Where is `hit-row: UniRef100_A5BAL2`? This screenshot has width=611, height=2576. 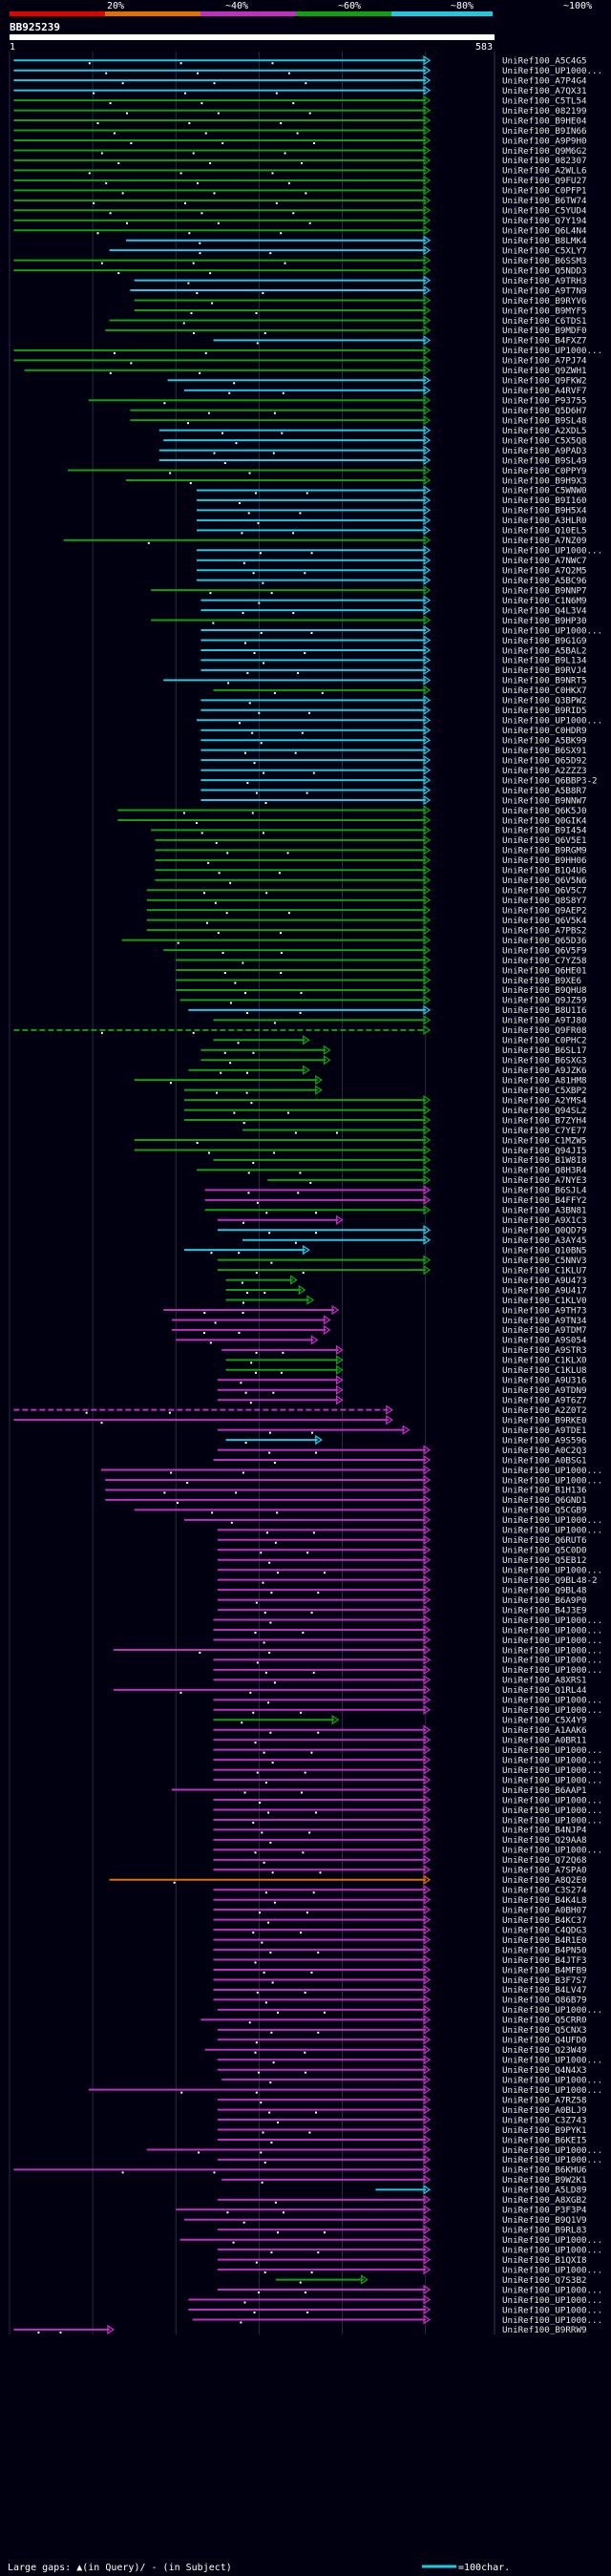 hit-row: UniRef100_A5BAL2 is located at coordinates (394, 650).